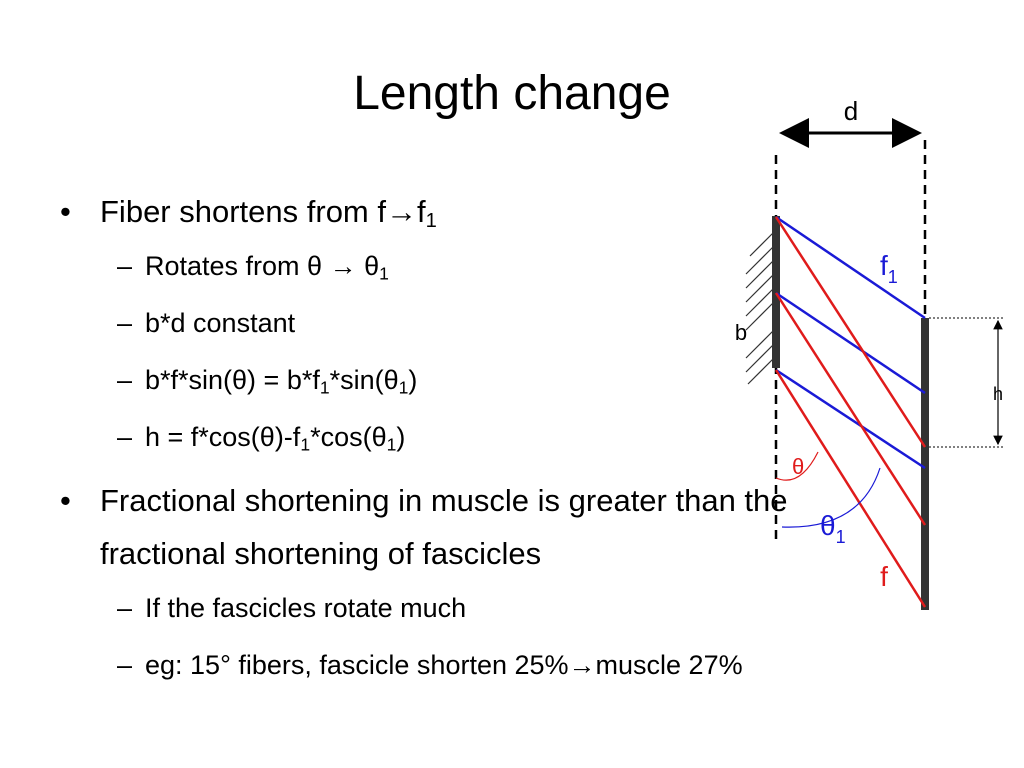 This screenshot has height=768, width=1024. I want to click on label-f1-sub: 1, so click(893, 277).